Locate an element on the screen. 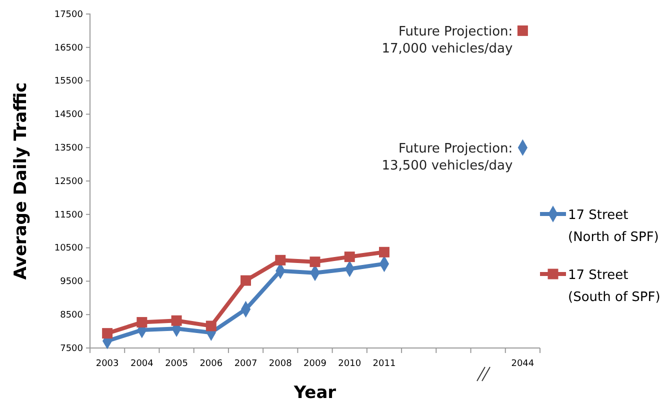 The width and height of the screenshot is (662, 404). y-tick-label: 9500 is located at coordinates (72, 282).